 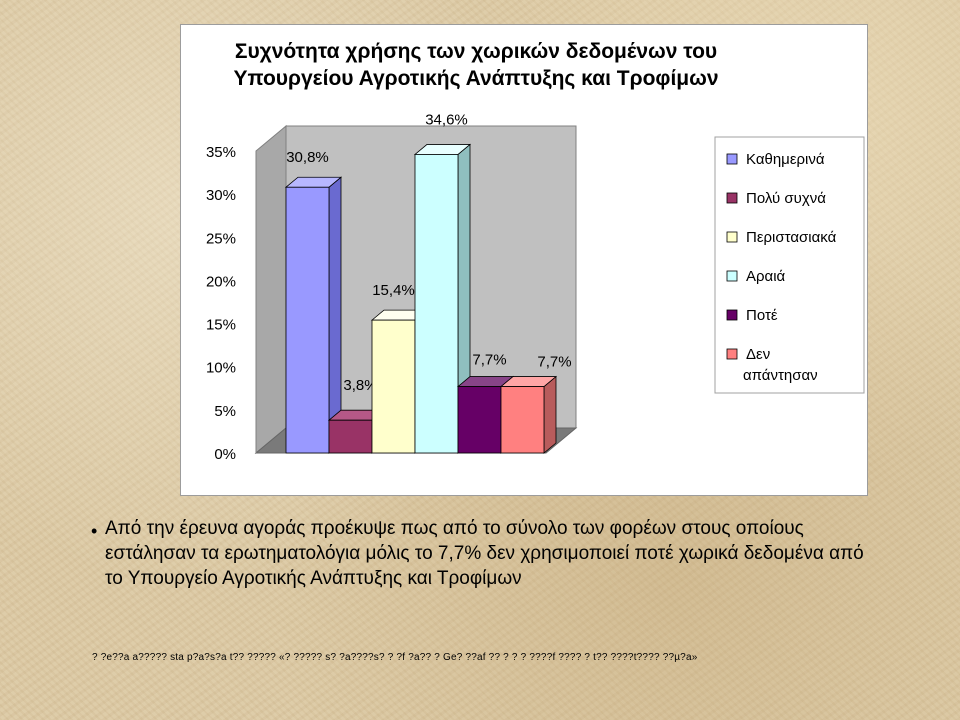 I want to click on data-label: 15,4%, so click(x=393, y=290).